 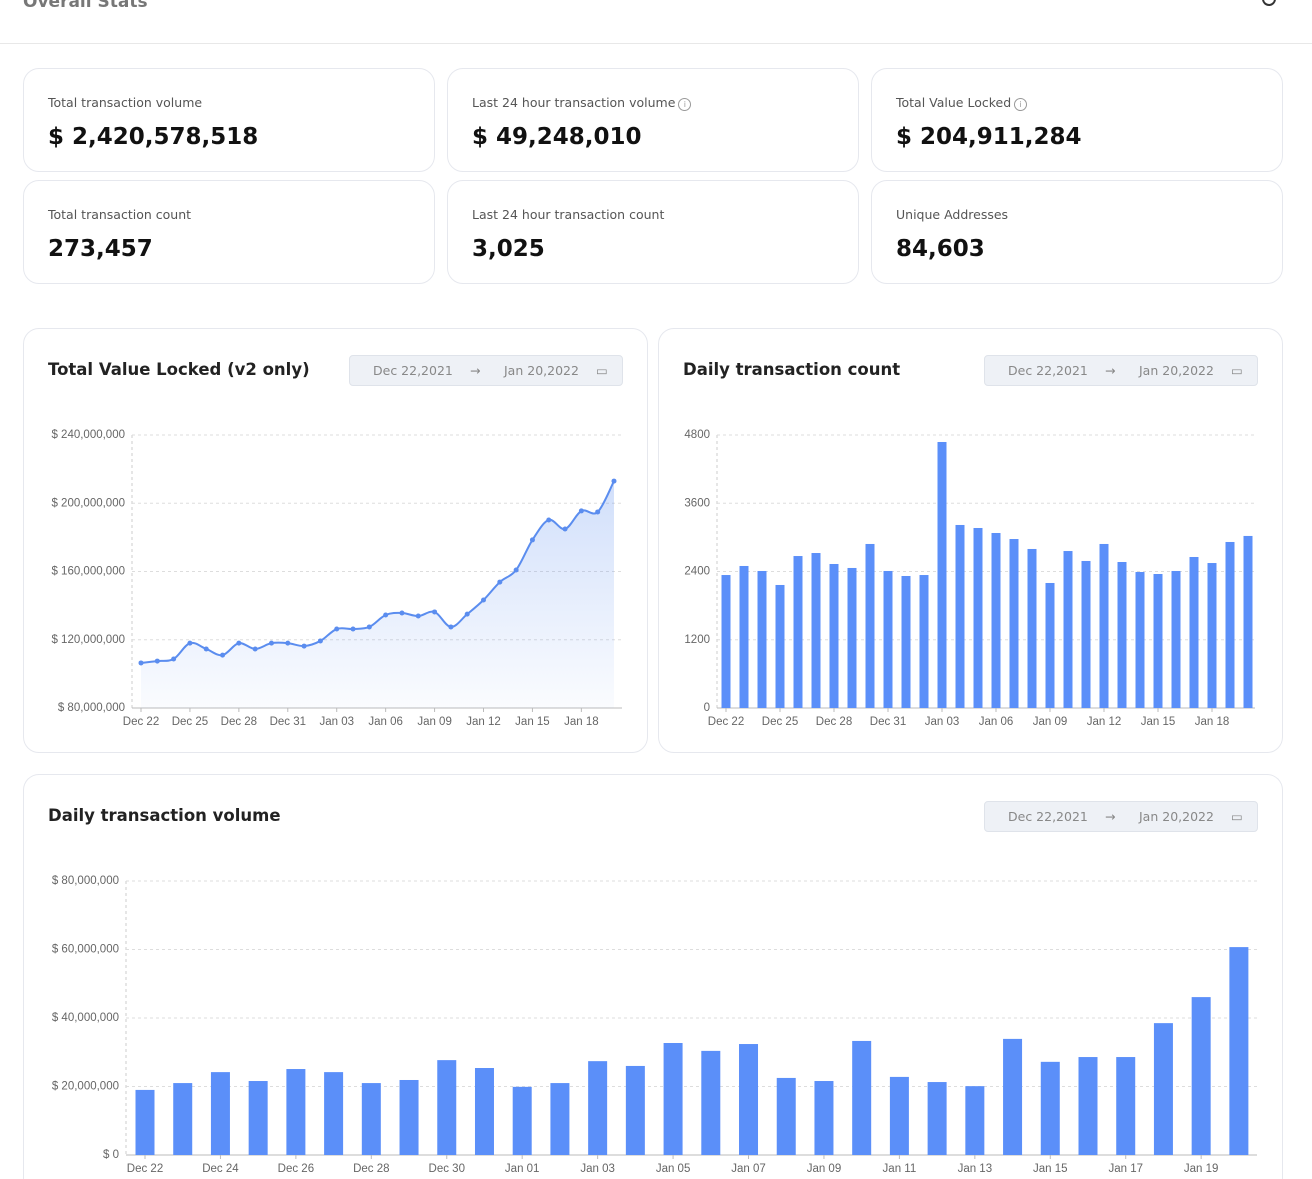 I want to click on stat-value: 3,025, so click(x=508, y=249).